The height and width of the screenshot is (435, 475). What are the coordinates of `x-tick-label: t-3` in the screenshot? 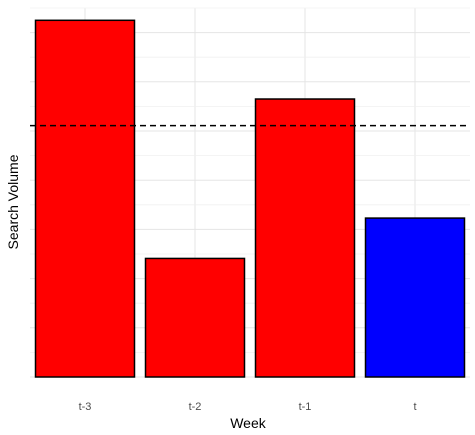 It's located at (85, 407).